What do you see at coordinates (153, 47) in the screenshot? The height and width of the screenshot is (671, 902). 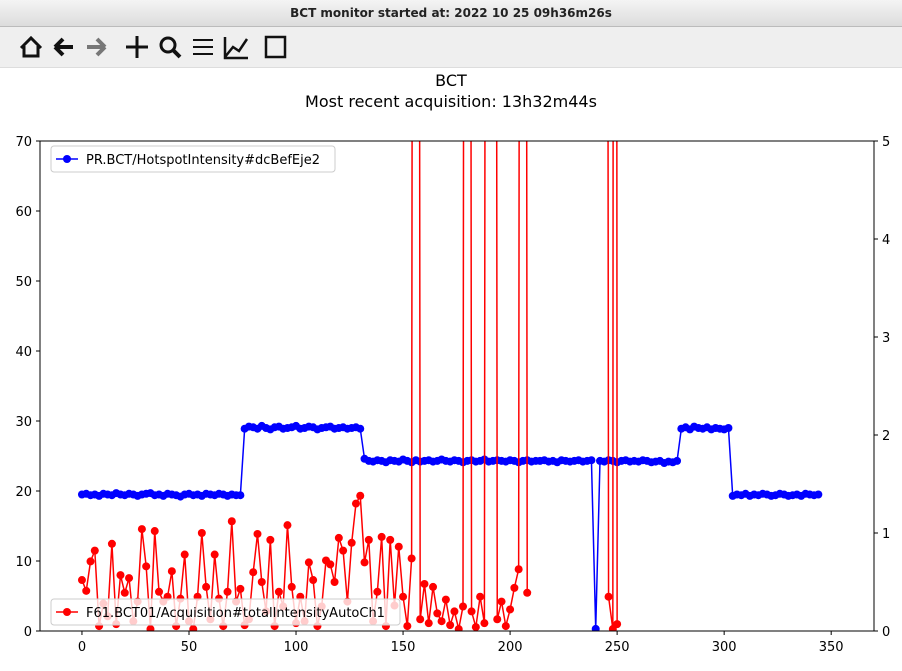 I see `toolbar-icons` at bounding box center [153, 47].